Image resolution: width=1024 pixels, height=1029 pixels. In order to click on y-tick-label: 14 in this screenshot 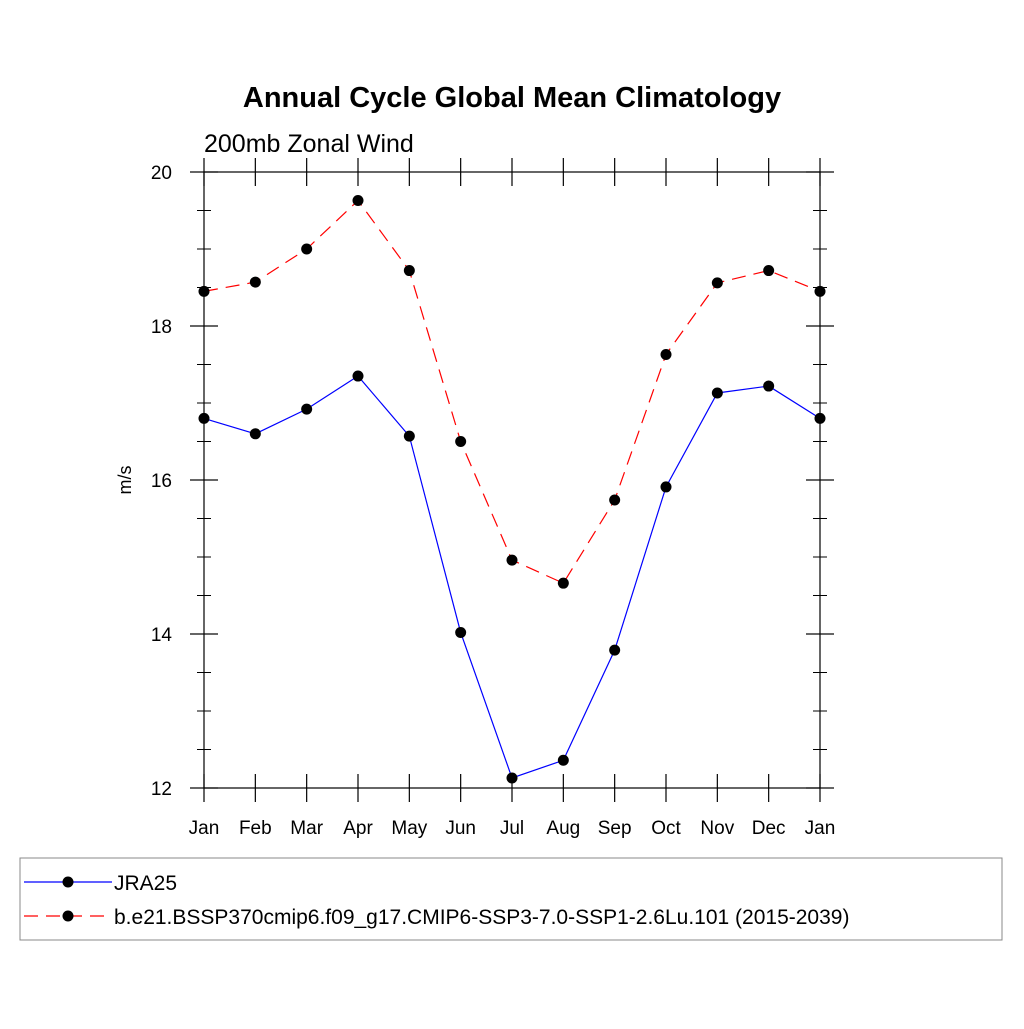, I will do `click(162, 635)`.